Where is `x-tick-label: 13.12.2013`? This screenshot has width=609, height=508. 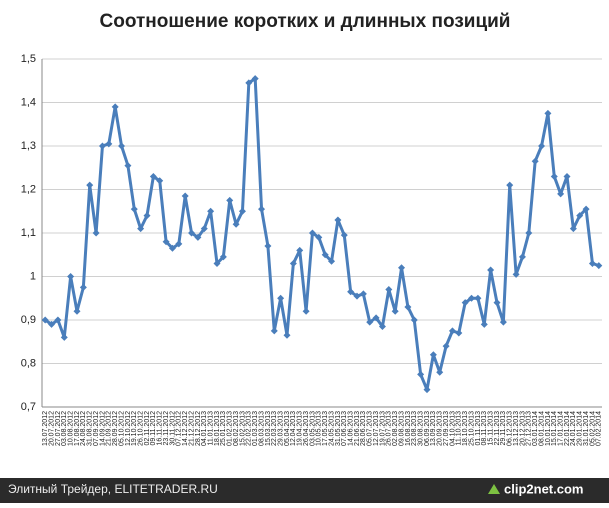
x-tick-label: 13.12.2013 is located at coordinates (516, 428).